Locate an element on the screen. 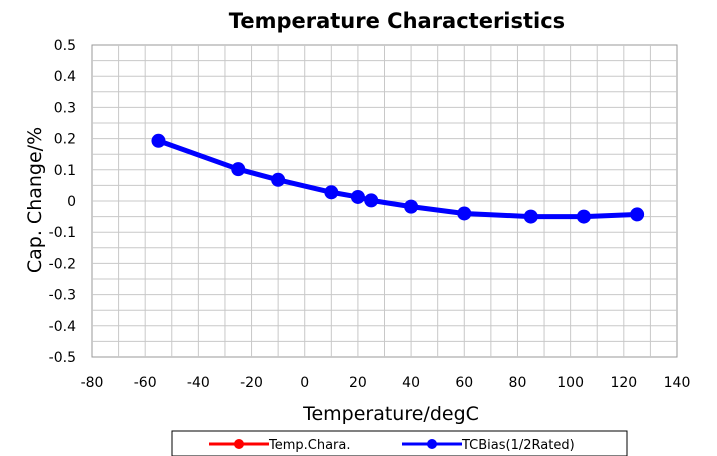  legend-label-temp-chara: Temp.Chara. is located at coordinates (309, 445).